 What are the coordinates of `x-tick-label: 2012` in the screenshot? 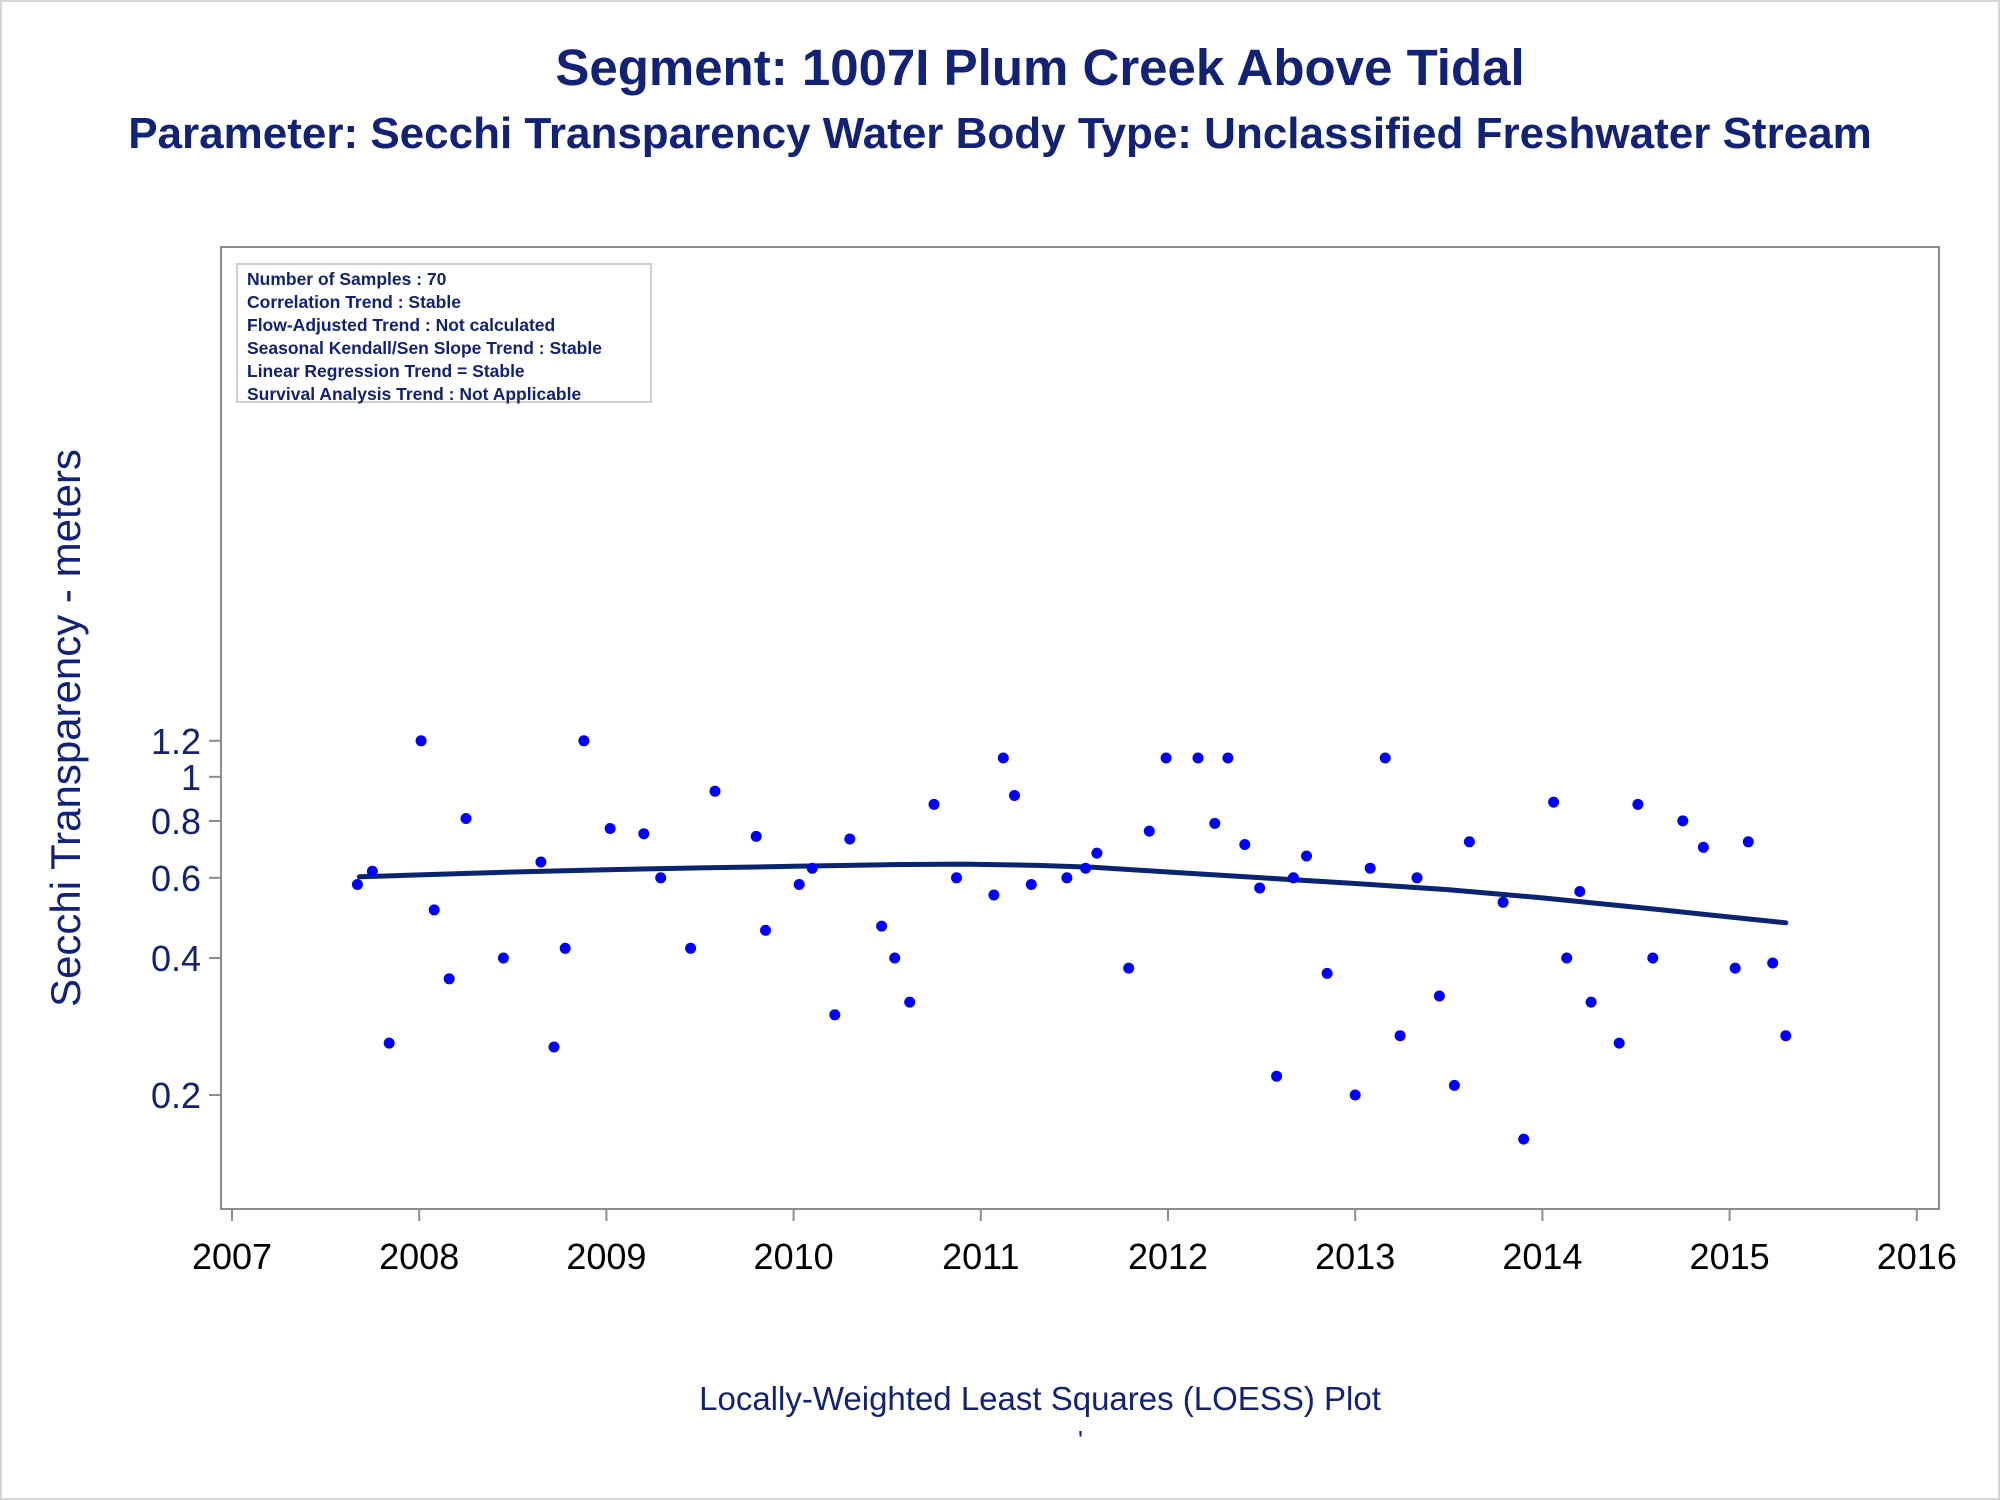 It's located at (1168, 1256).